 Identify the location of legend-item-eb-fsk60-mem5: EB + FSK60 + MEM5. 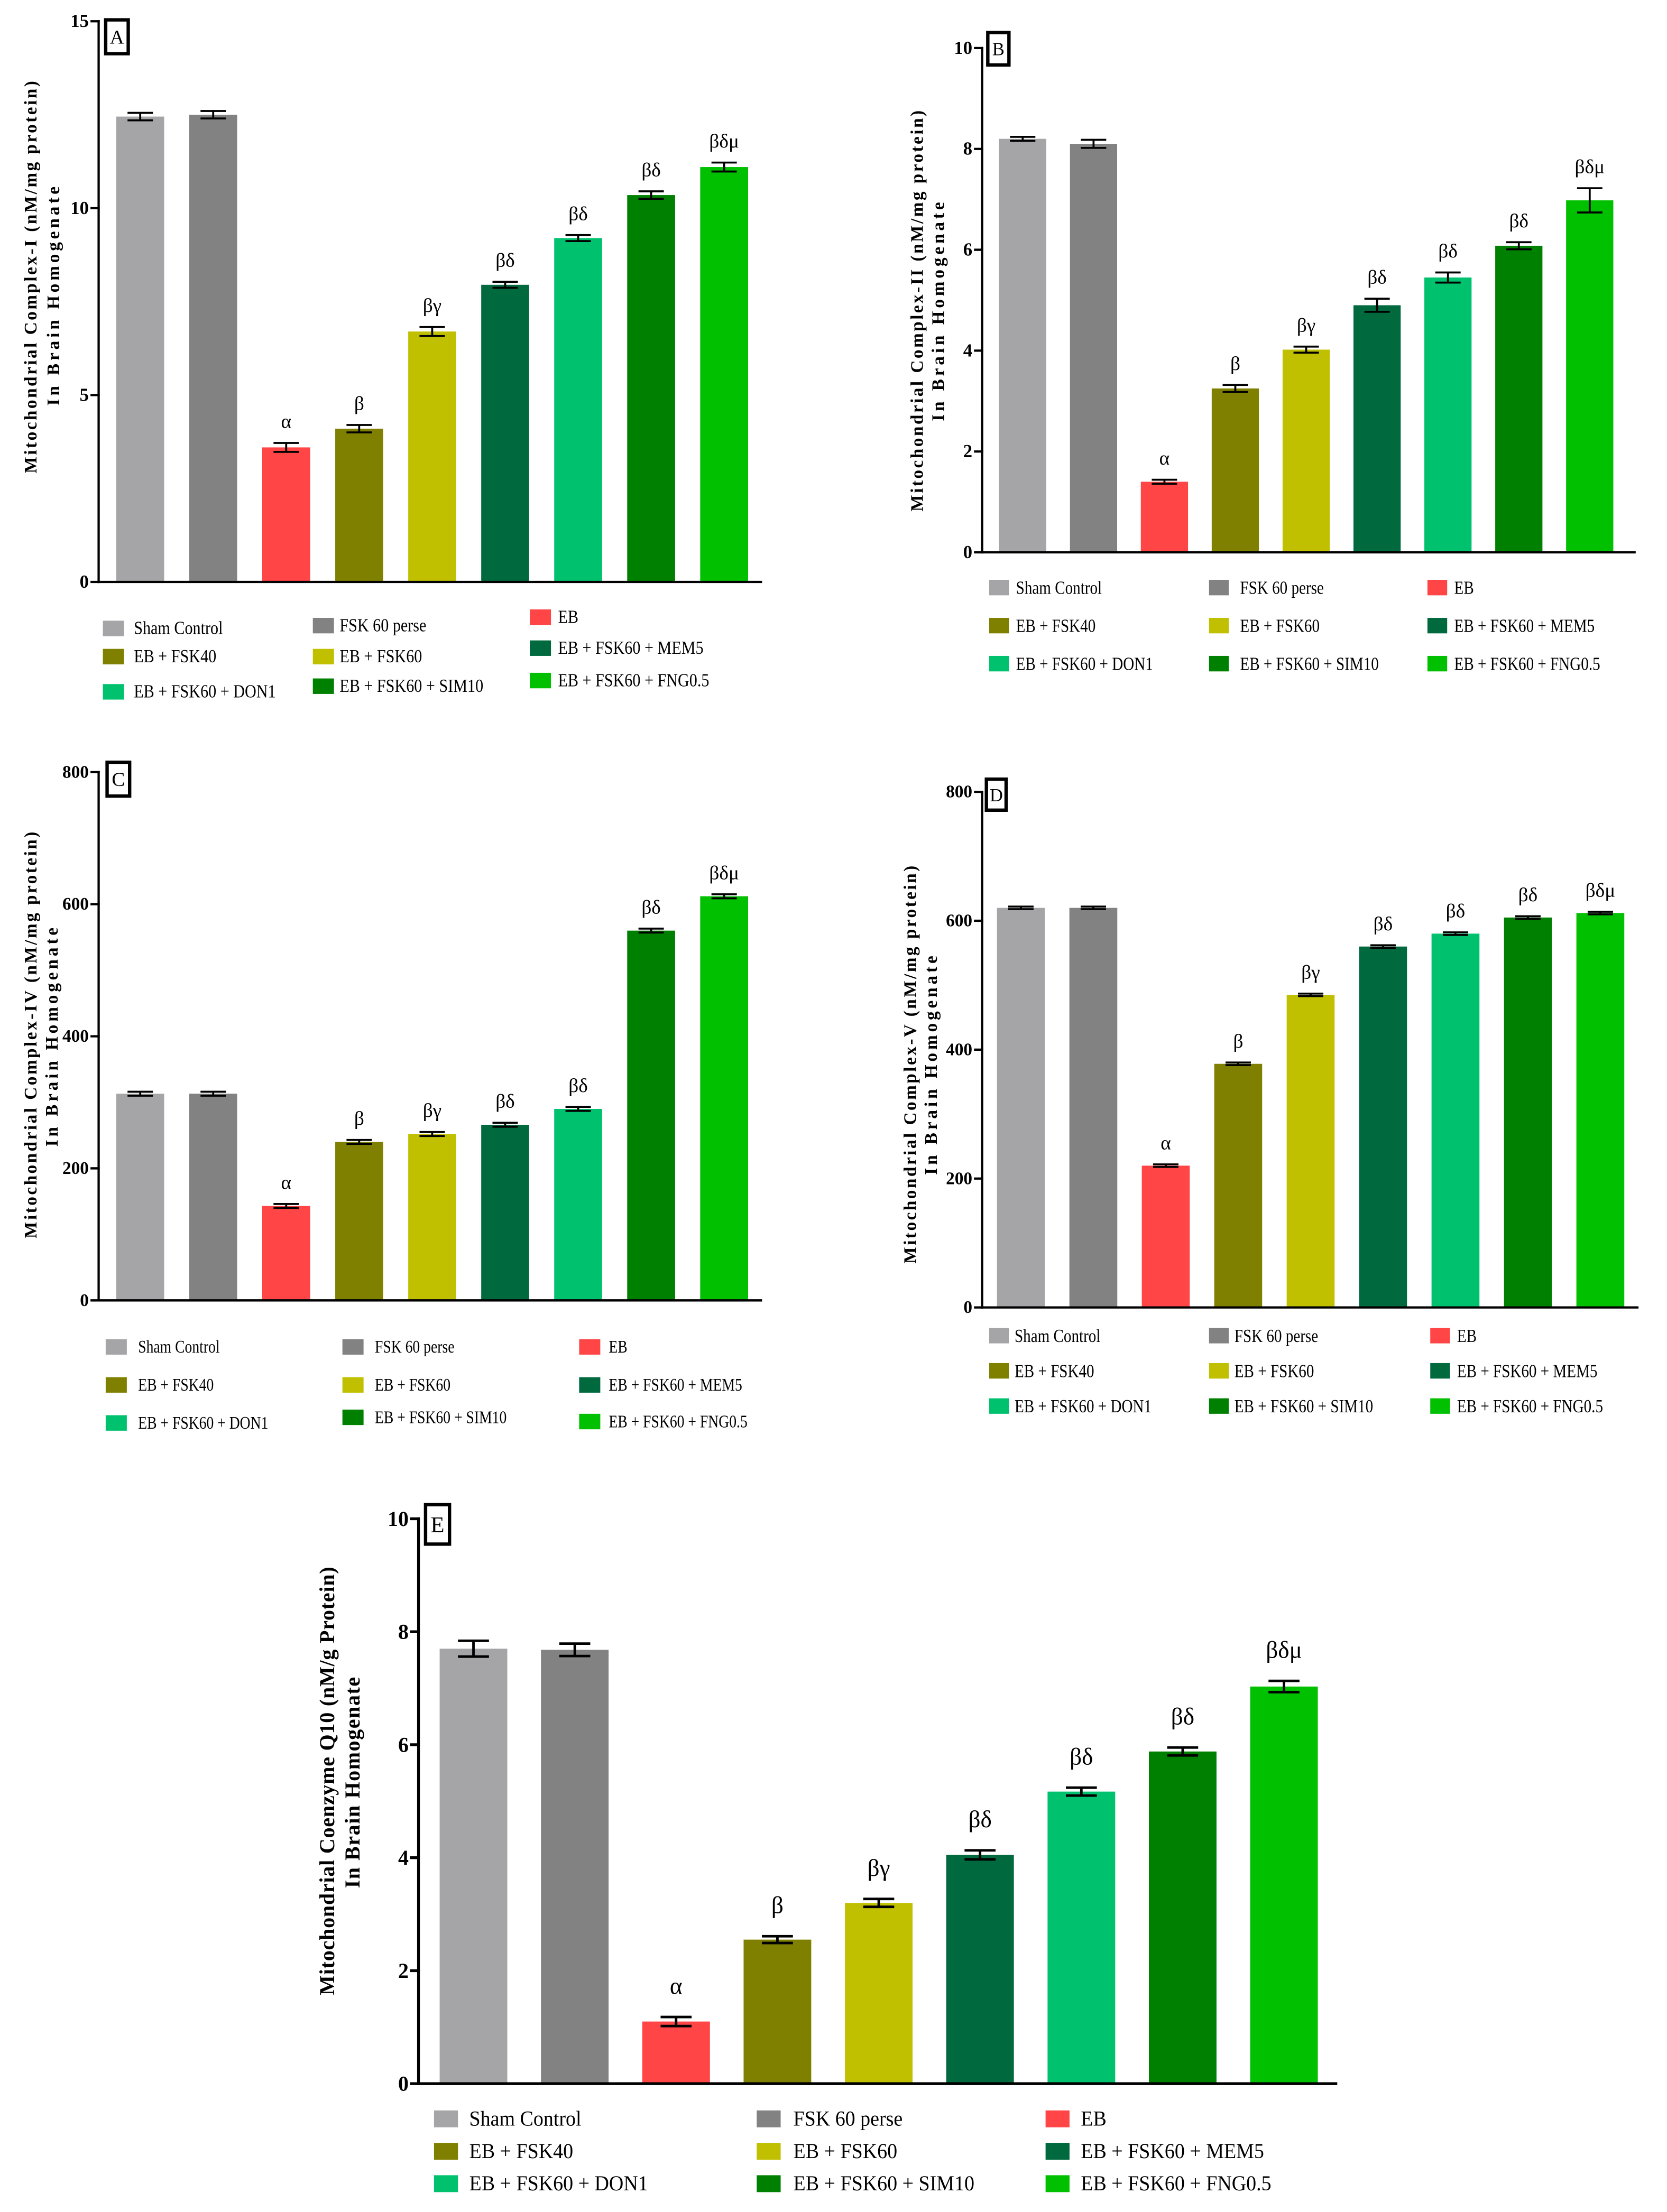
(617, 648).